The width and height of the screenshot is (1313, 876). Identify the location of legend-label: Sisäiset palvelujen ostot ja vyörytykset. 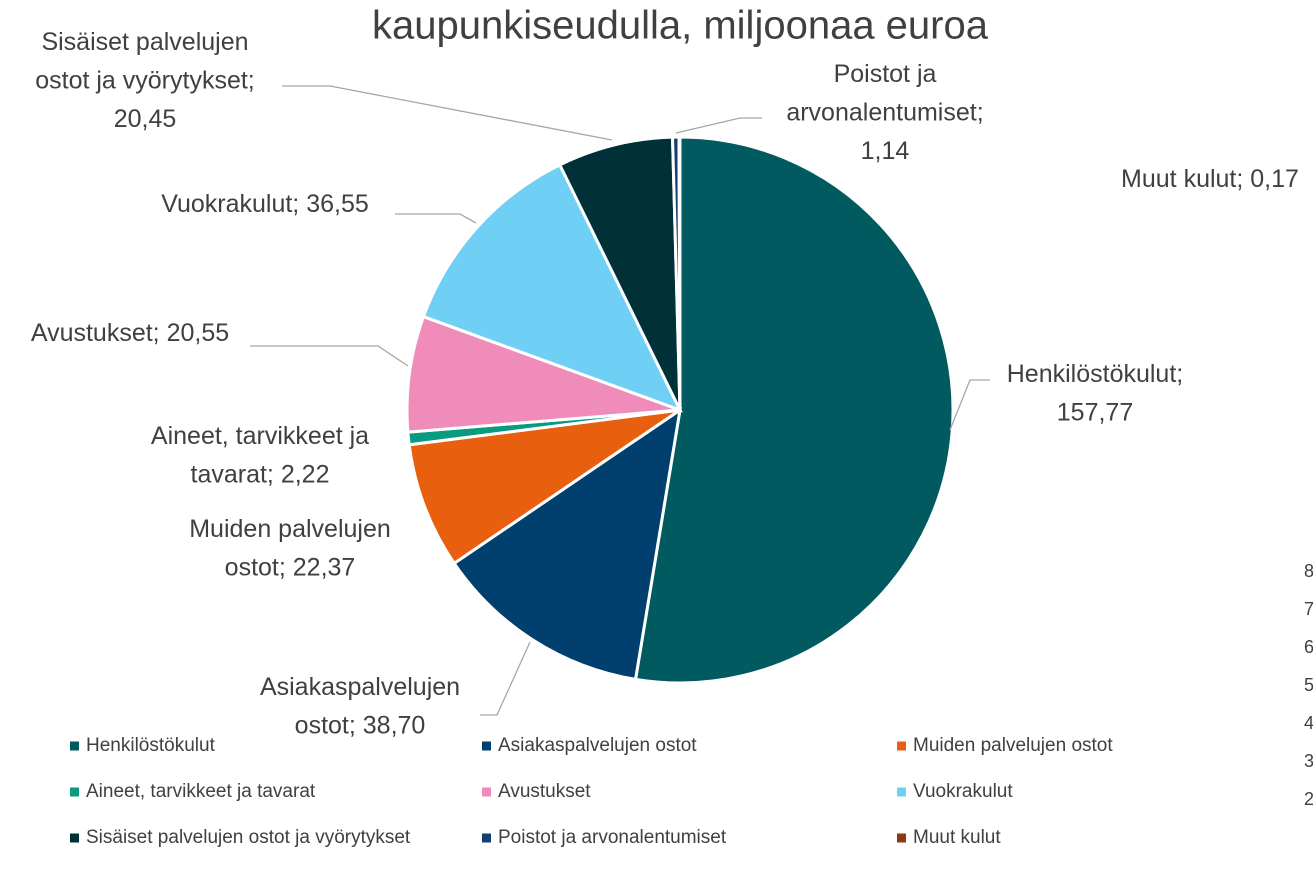
(248, 837).